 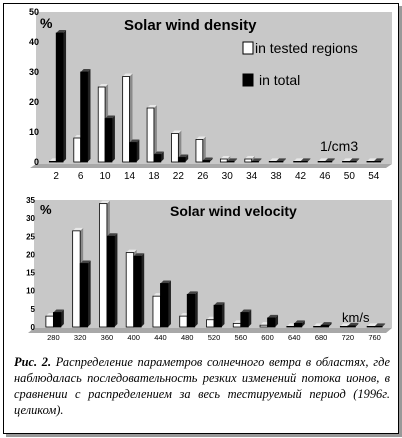 What do you see at coordinates (306, 48) in the screenshot?
I see `legend-label-tested: in tested regions` at bounding box center [306, 48].